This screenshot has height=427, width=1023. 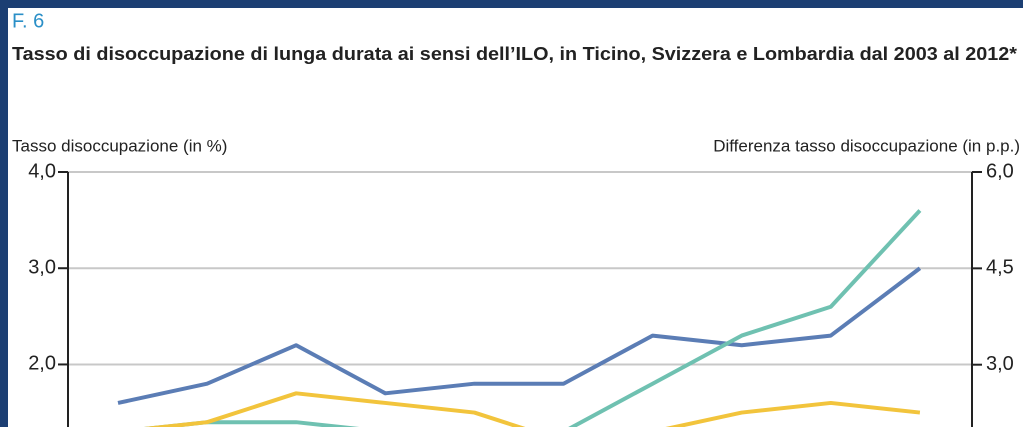 I want to click on y2-tick-label: 4,5, so click(x=1000, y=268).